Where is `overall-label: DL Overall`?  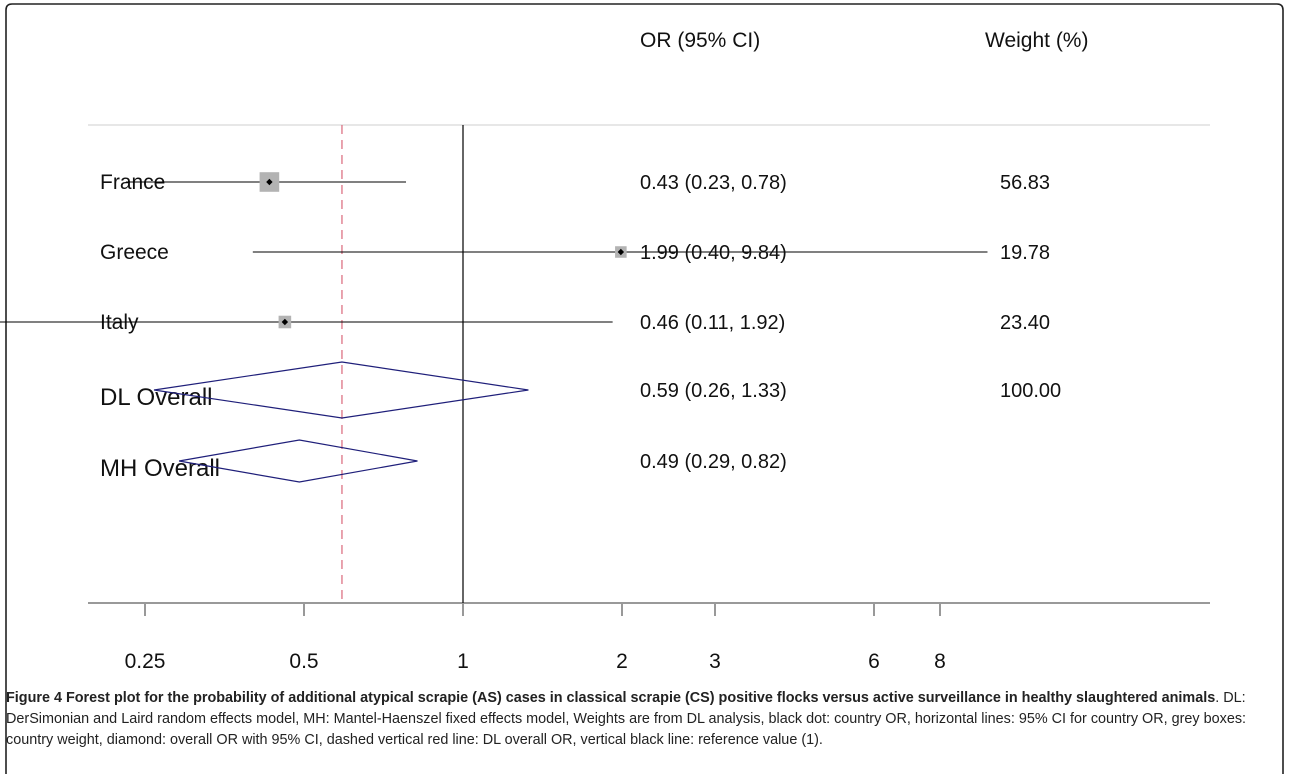
overall-label: DL Overall is located at coordinates (156, 397).